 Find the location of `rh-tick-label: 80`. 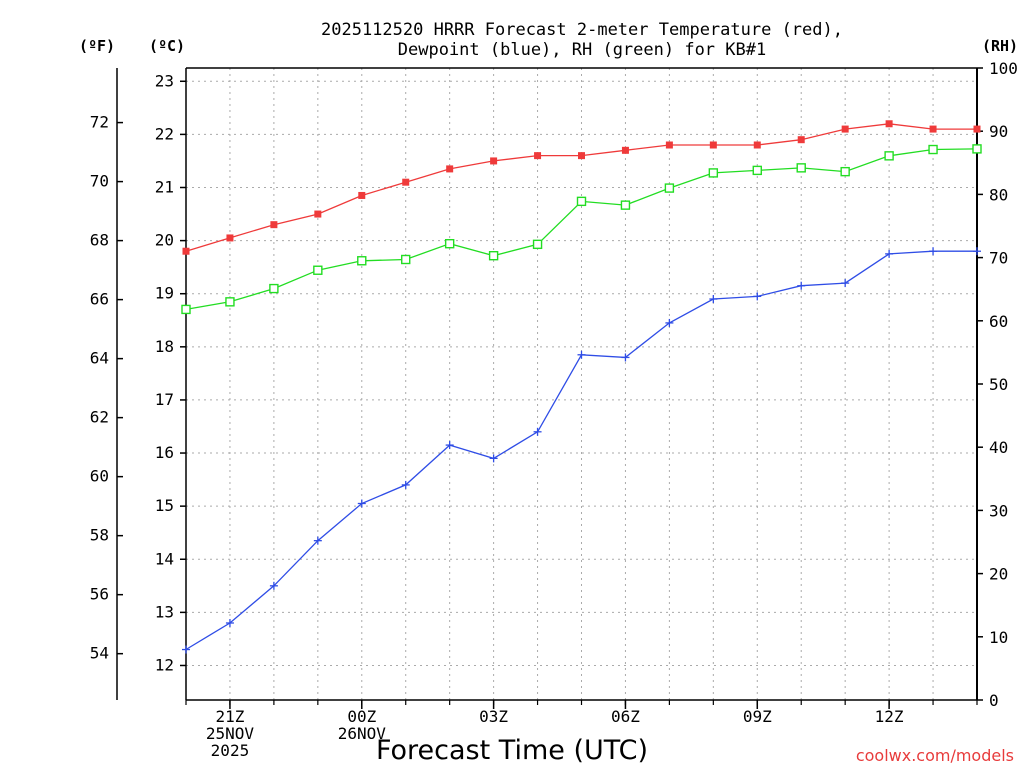

rh-tick-label: 80 is located at coordinates (998, 194).